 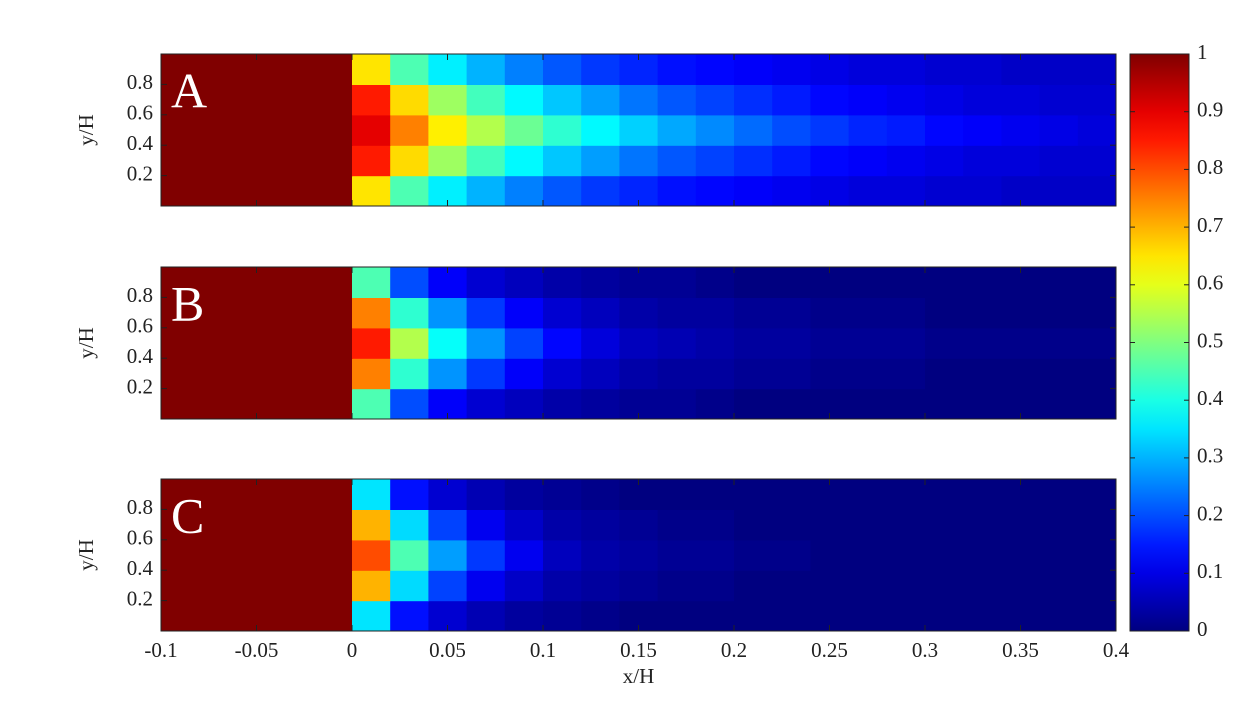 I want to click on colorbar, so click(x=1159, y=342).